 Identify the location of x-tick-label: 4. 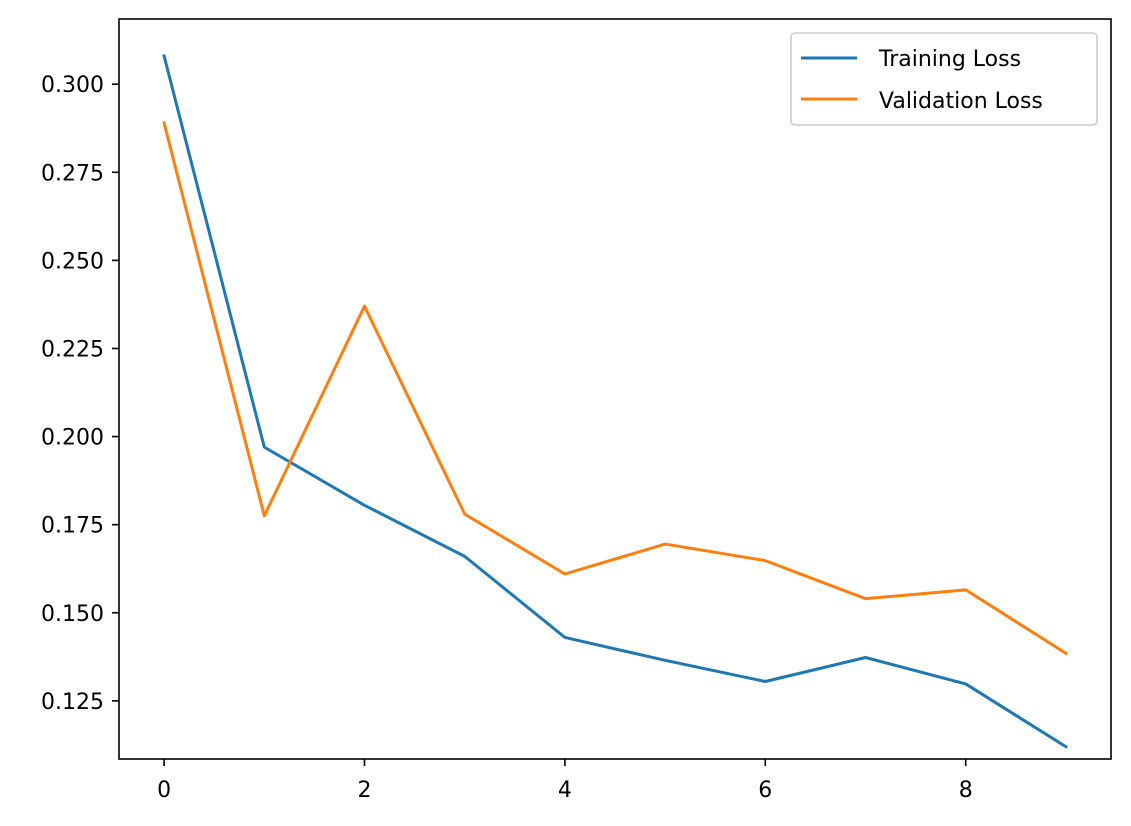
(565, 790).